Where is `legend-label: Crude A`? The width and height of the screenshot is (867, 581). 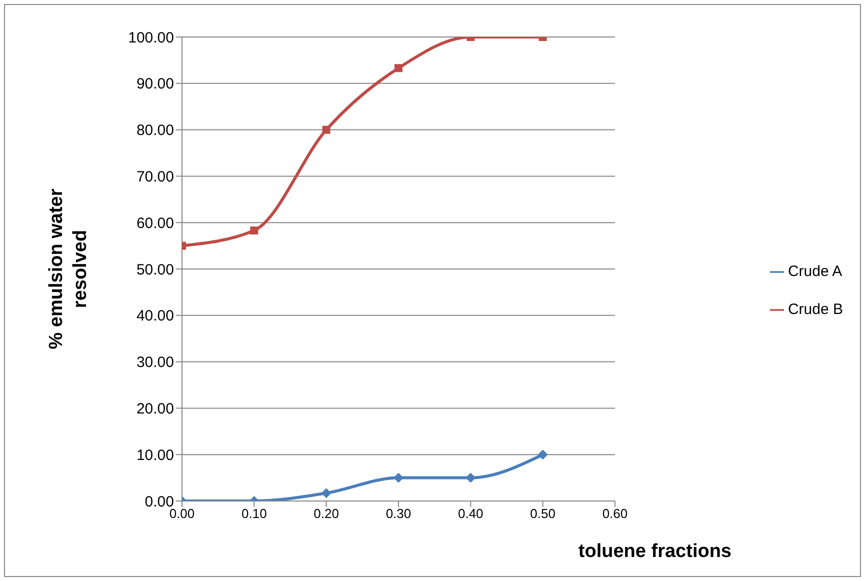
legend-label: Crude A is located at coordinates (815, 271).